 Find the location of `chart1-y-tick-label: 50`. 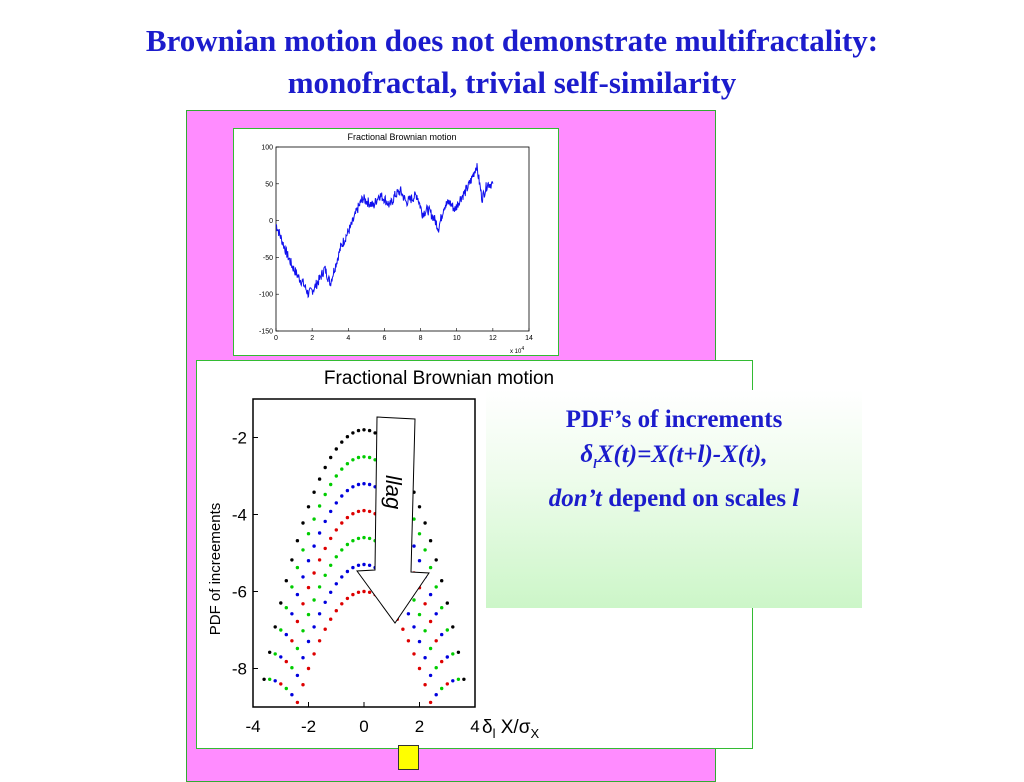

chart1-y-tick-label: 50 is located at coordinates (269, 184).